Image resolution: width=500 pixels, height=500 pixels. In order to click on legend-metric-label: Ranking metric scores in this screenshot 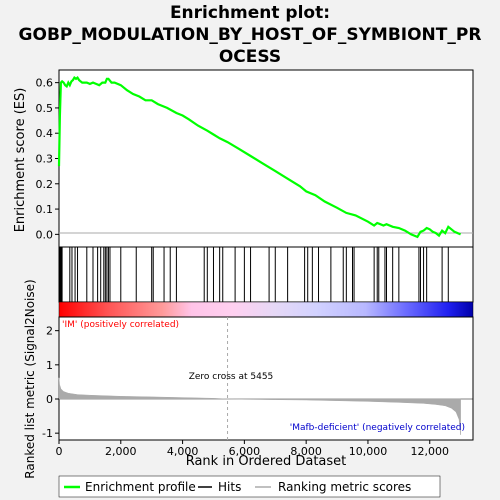, I will do `click(344, 487)`.